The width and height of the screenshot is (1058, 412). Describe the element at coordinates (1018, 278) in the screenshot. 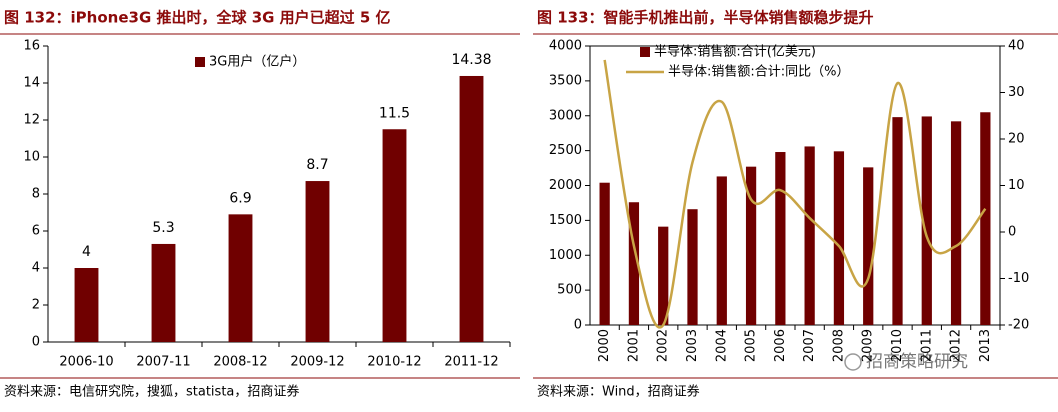

I see `y2-tick-label: -10` at that location.